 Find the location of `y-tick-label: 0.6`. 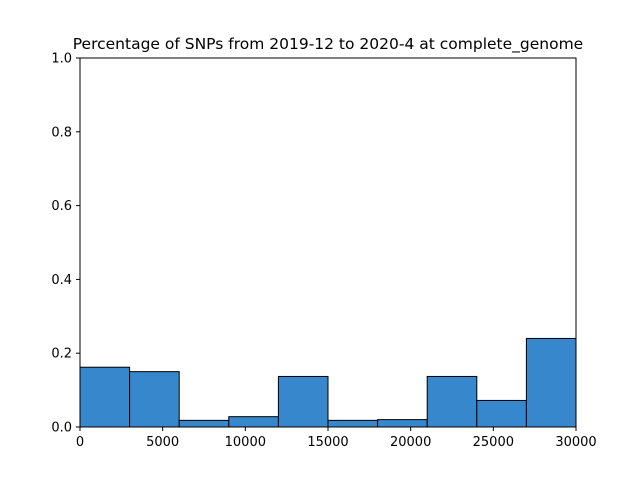

y-tick-label: 0.6 is located at coordinates (61, 206).